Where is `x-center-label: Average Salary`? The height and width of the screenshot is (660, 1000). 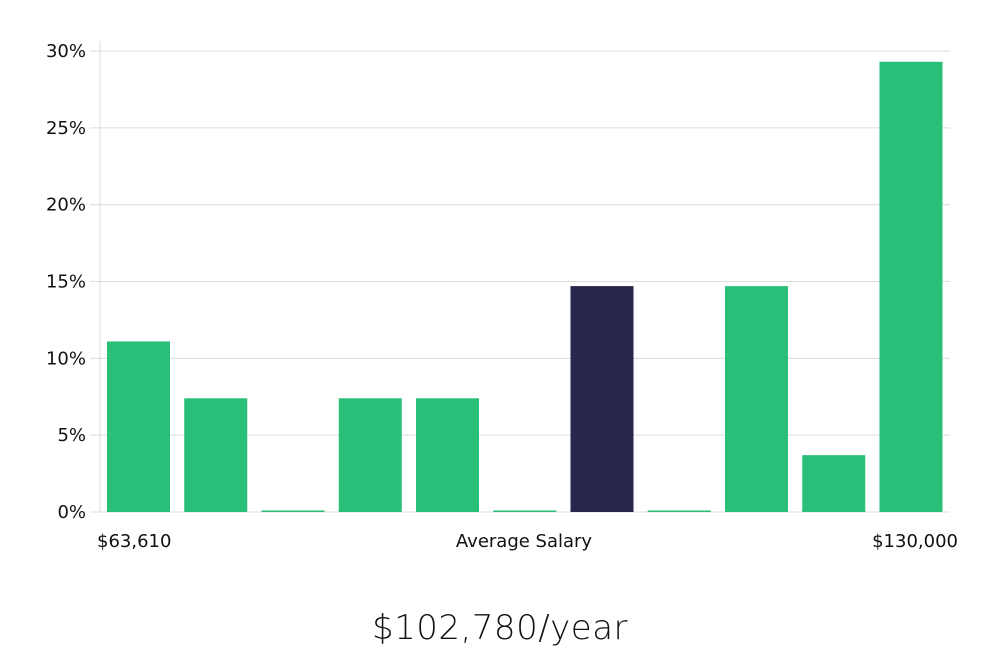 x-center-label: Average Salary is located at coordinates (524, 541).